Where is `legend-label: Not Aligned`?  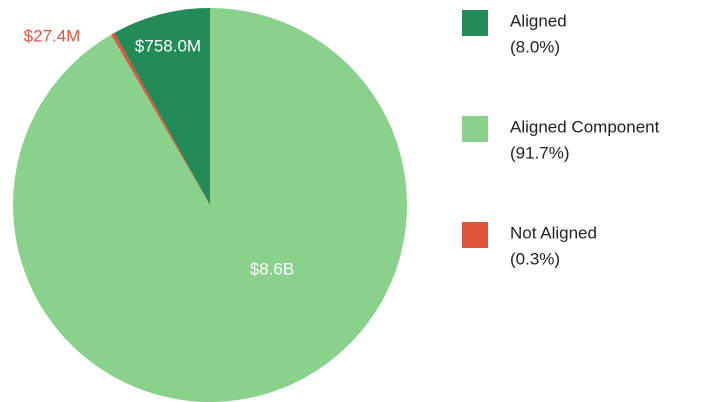 legend-label: Not Aligned is located at coordinates (553, 232).